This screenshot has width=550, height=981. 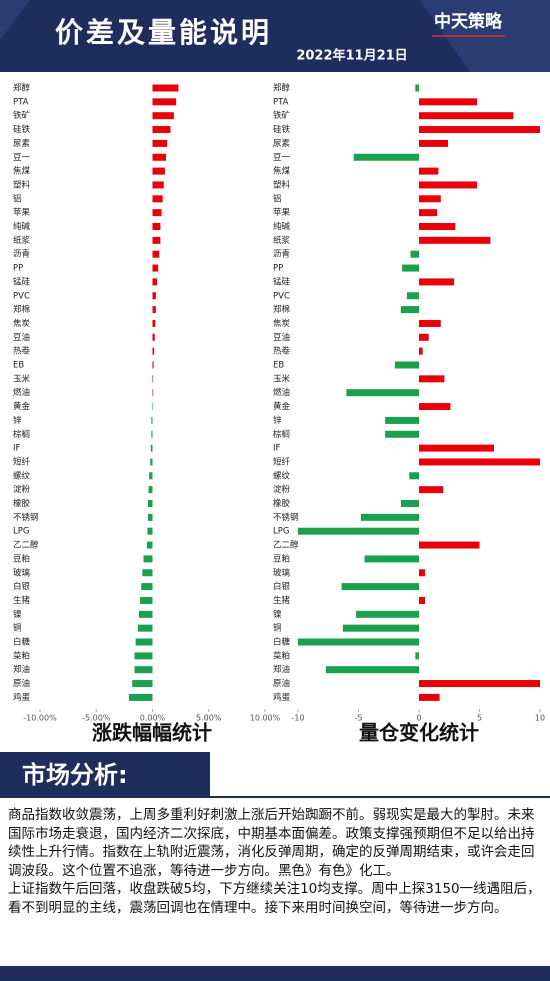 I want to click on category-label: 棕榈, so click(x=21, y=434).